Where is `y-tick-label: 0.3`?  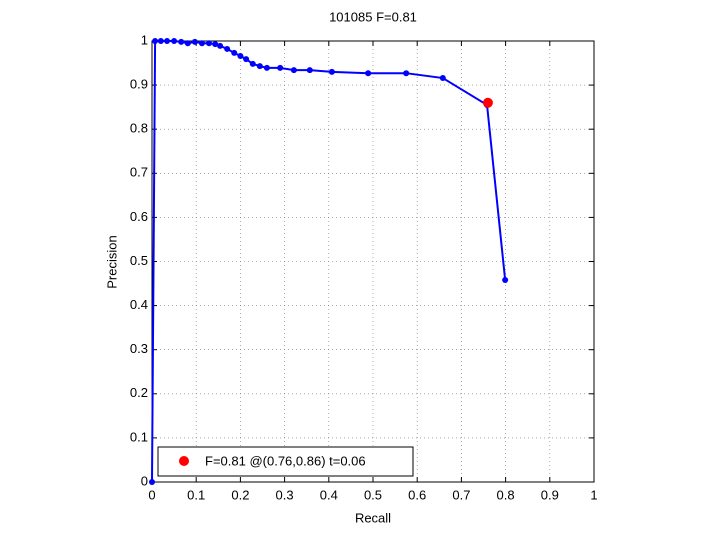 y-tick-label: 0.3 is located at coordinates (139, 348).